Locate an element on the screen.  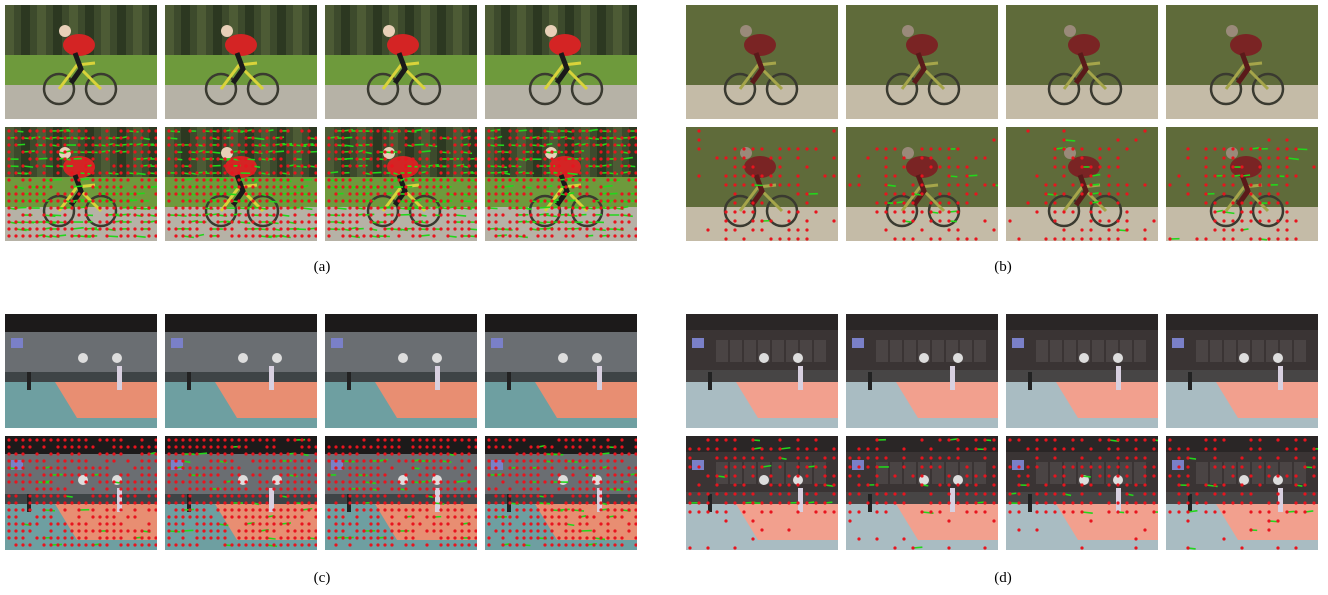
caption-a: (a) is located at coordinates (322, 267).